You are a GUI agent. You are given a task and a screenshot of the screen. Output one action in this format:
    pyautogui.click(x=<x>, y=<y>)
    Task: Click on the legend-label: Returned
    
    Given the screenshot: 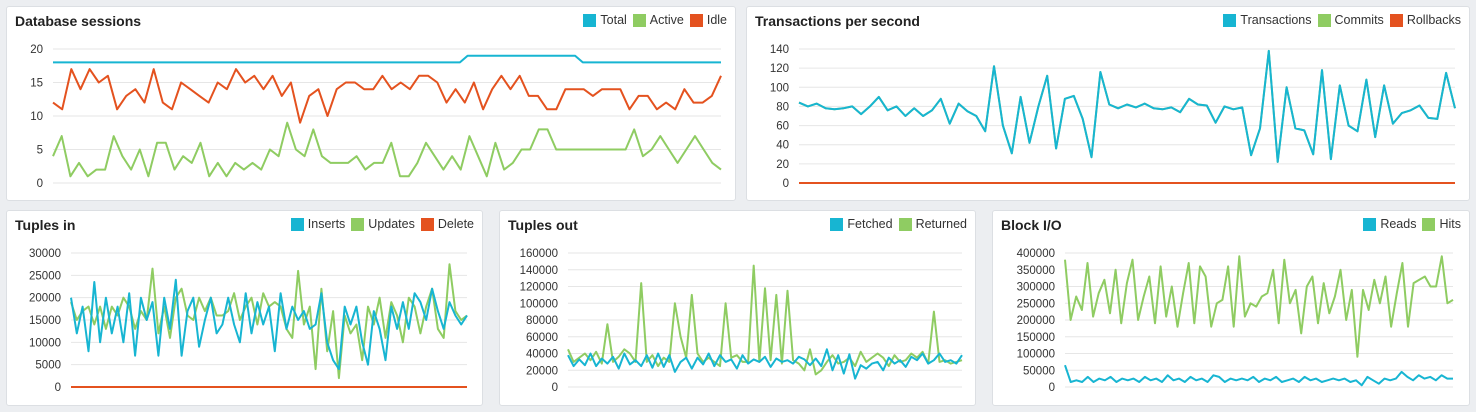 What is the action you would take?
    pyautogui.click(x=941, y=224)
    